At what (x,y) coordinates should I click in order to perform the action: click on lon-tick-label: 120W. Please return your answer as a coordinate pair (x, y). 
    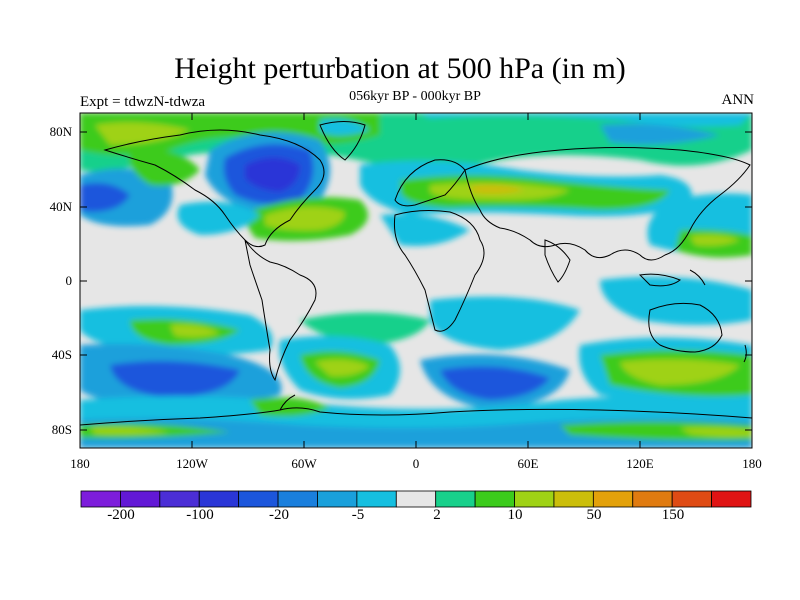
    Looking at the image, I should click on (192, 463).